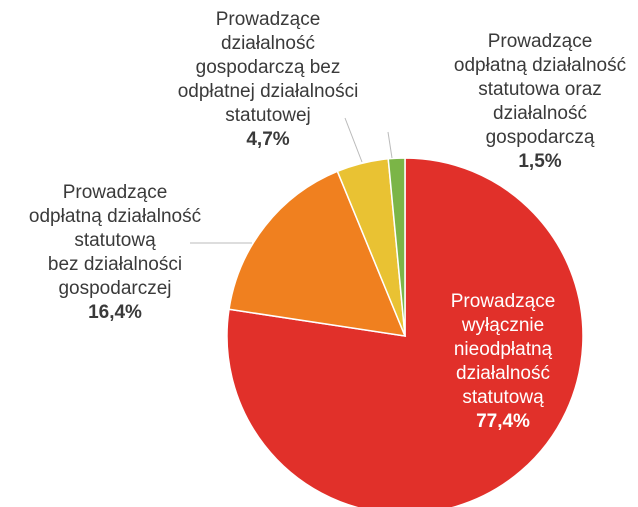 The height and width of the screenshot is (507, 638). Describe the element at coordinates (268, 91) in the screenshot. I see `slice-label: odpłatnej działalności` at that location.